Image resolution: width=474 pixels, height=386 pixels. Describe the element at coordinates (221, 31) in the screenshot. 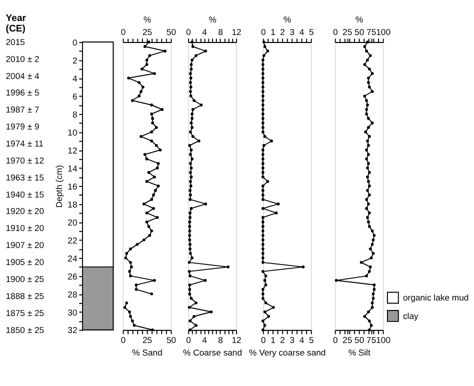

I see `x2-tick-label: 8` at that location.